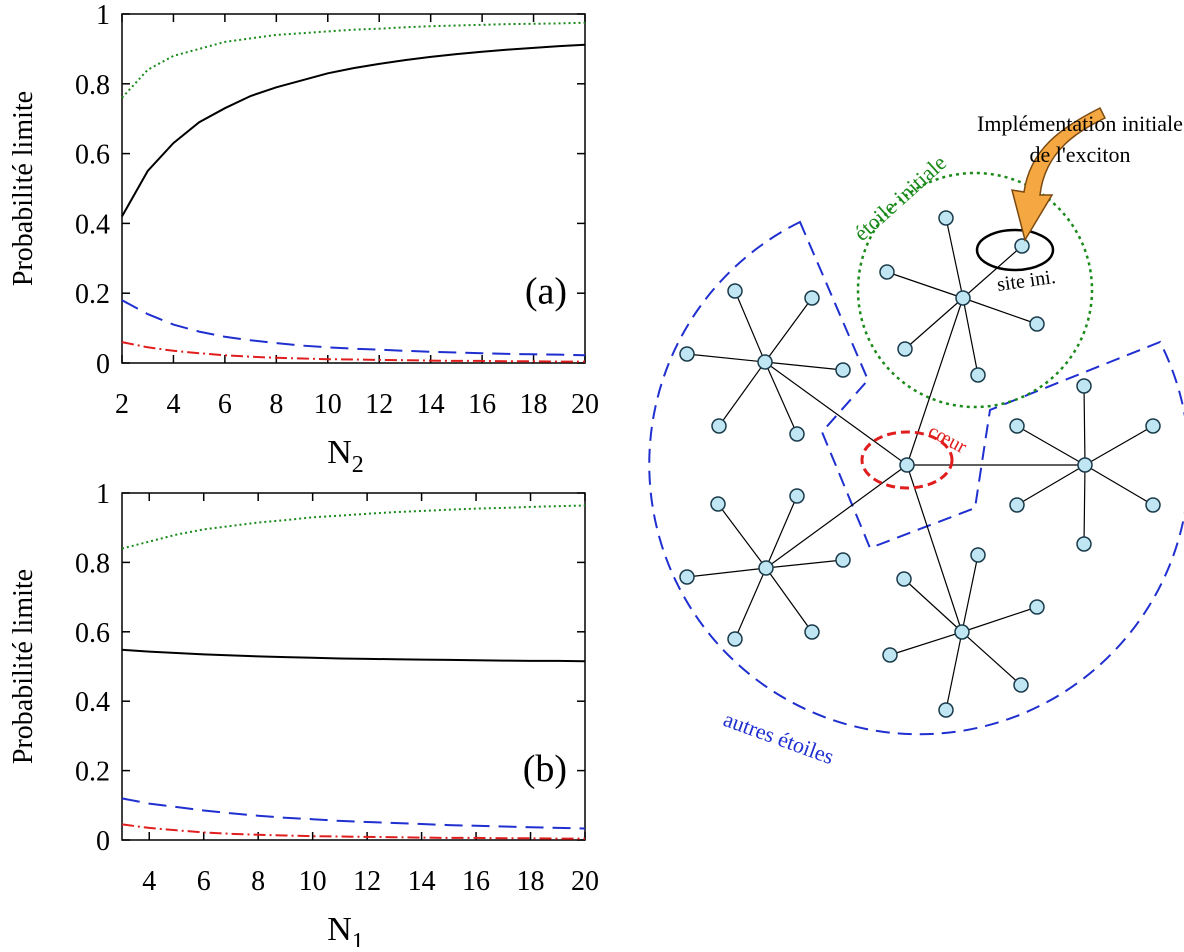 The width and height of the screenshot is (1184, 952). I want to click on panel-label: (b), so click(545, 769).